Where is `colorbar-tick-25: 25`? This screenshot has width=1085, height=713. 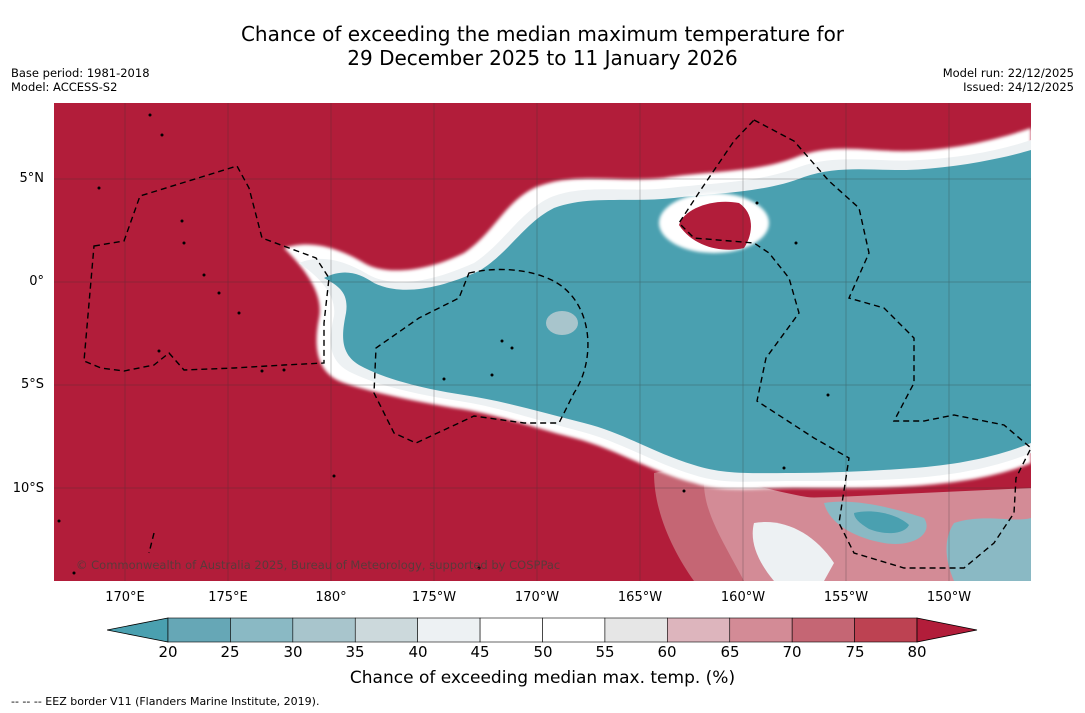 colorbar-tick-25: 25 is located at coordinates (230, 652).